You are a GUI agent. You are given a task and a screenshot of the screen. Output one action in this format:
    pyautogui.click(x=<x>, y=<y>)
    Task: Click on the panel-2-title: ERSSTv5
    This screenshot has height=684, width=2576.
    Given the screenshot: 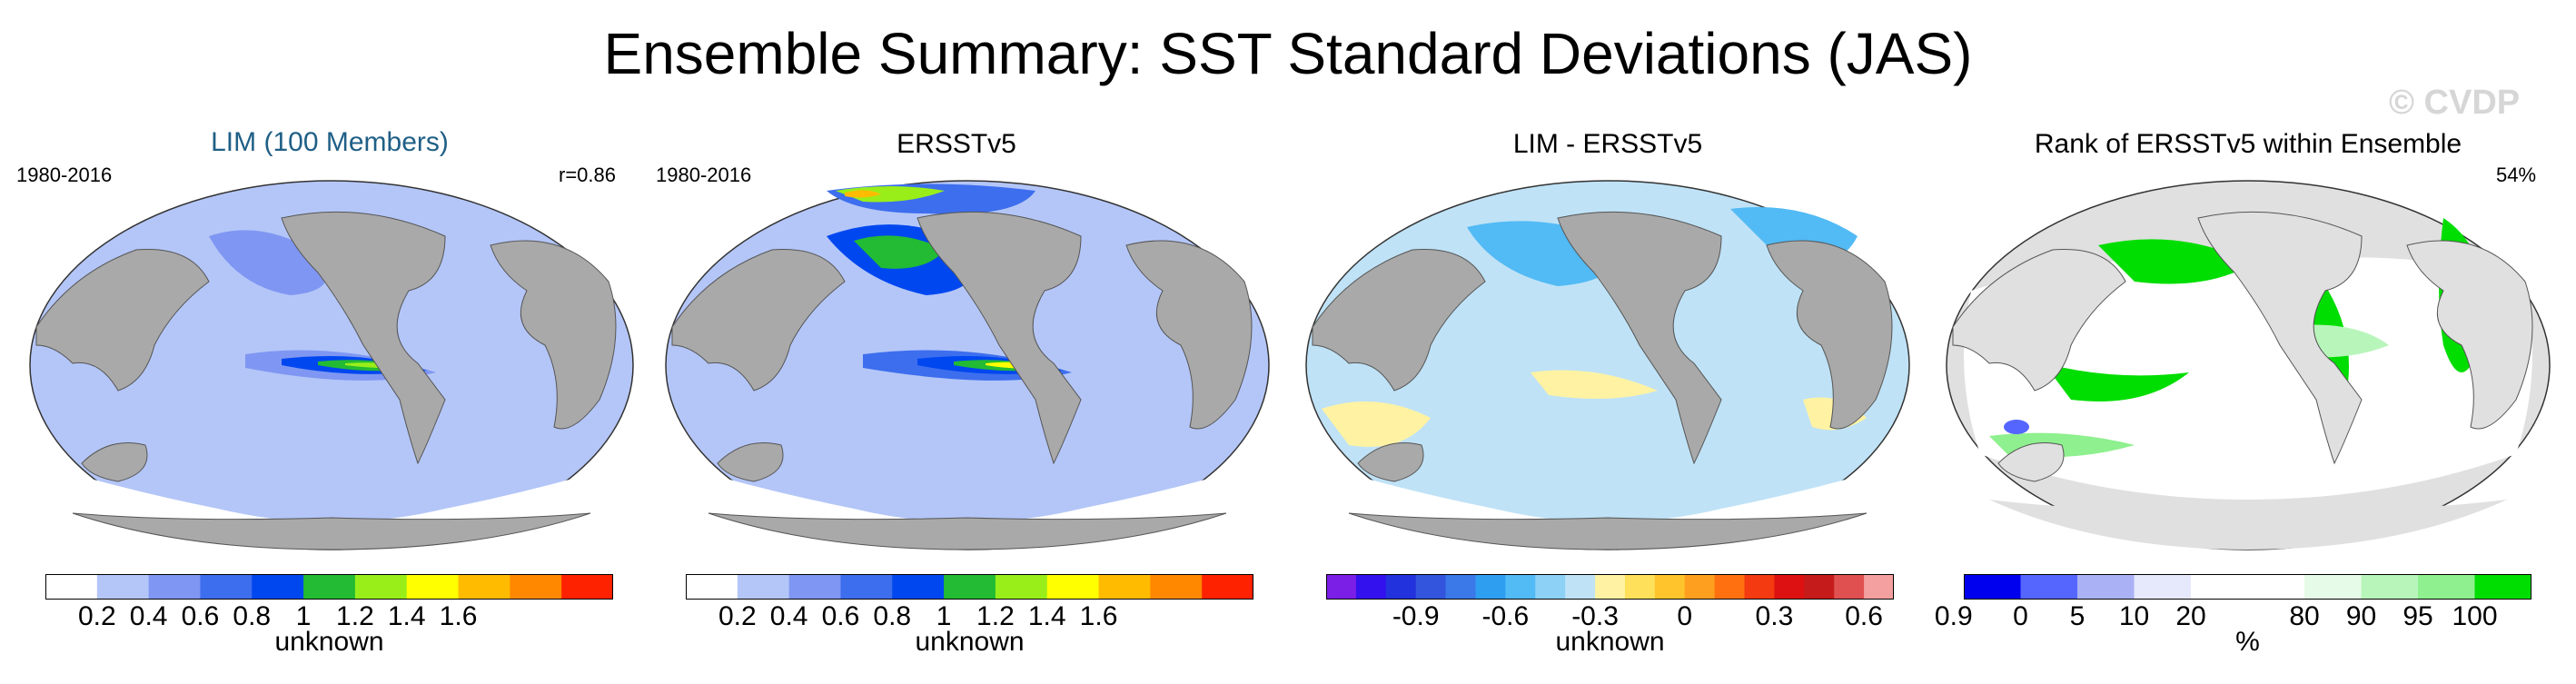 What is the action you would take?
    pyautogui.click(x=956, y=144)
    